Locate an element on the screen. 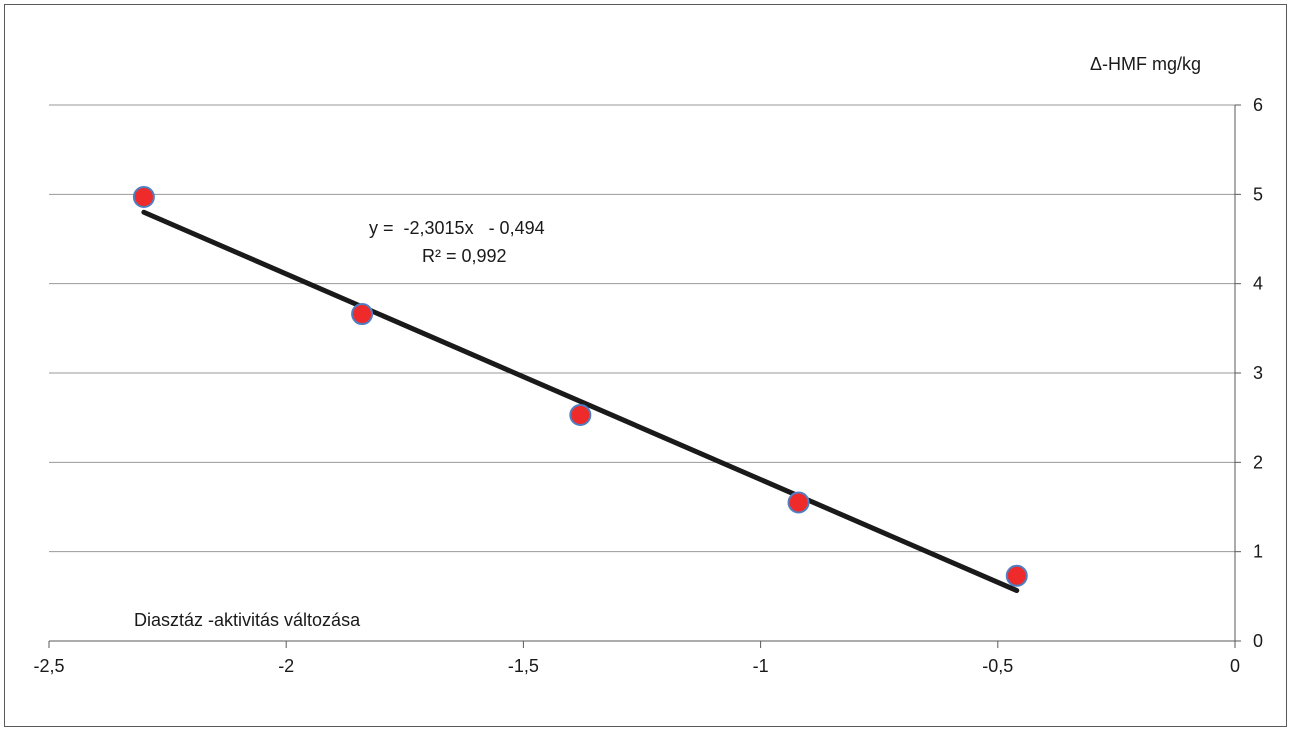 Image resolution: width=1290 pixels, height=731 pixels. x-tick-label: -1,5 is located at coordinates (523, 666).